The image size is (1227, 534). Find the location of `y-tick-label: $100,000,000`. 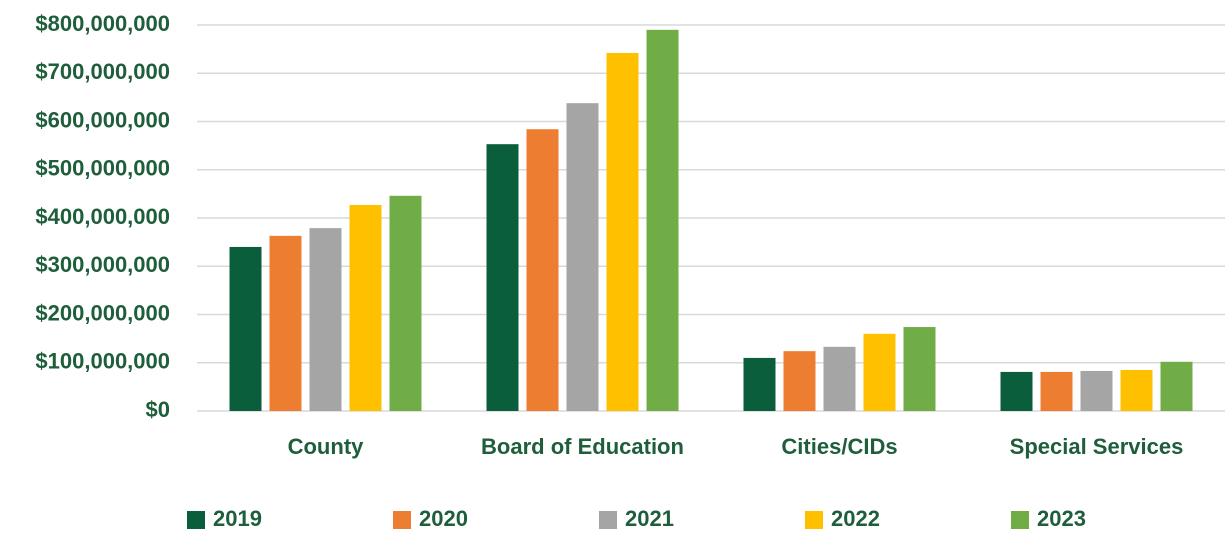

y-tick-label: $100,000,000 is located at coordinates (102, 361).